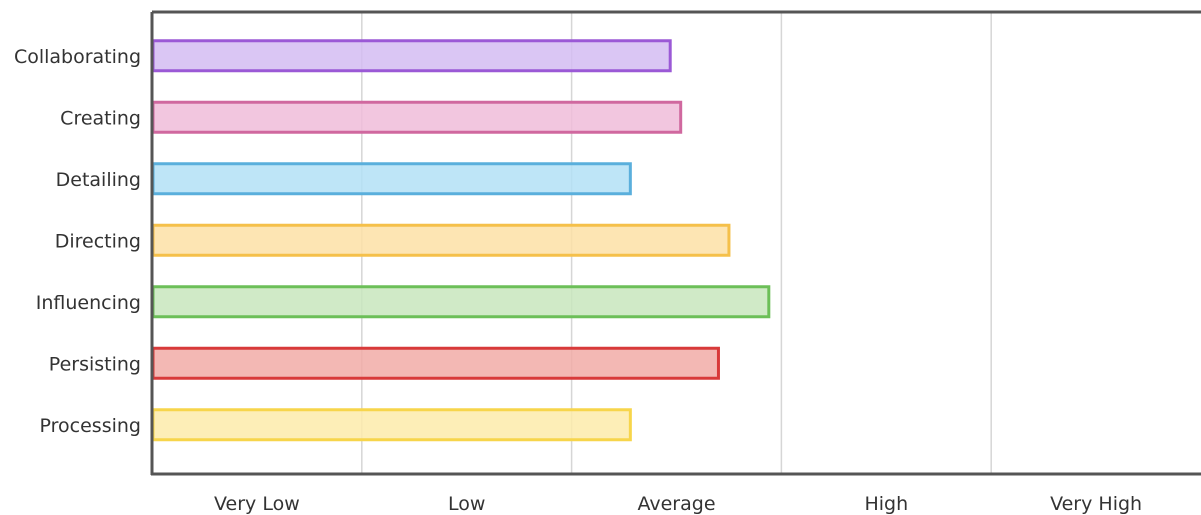  I want to click on x-tick-label: Low, so click(466, 504).